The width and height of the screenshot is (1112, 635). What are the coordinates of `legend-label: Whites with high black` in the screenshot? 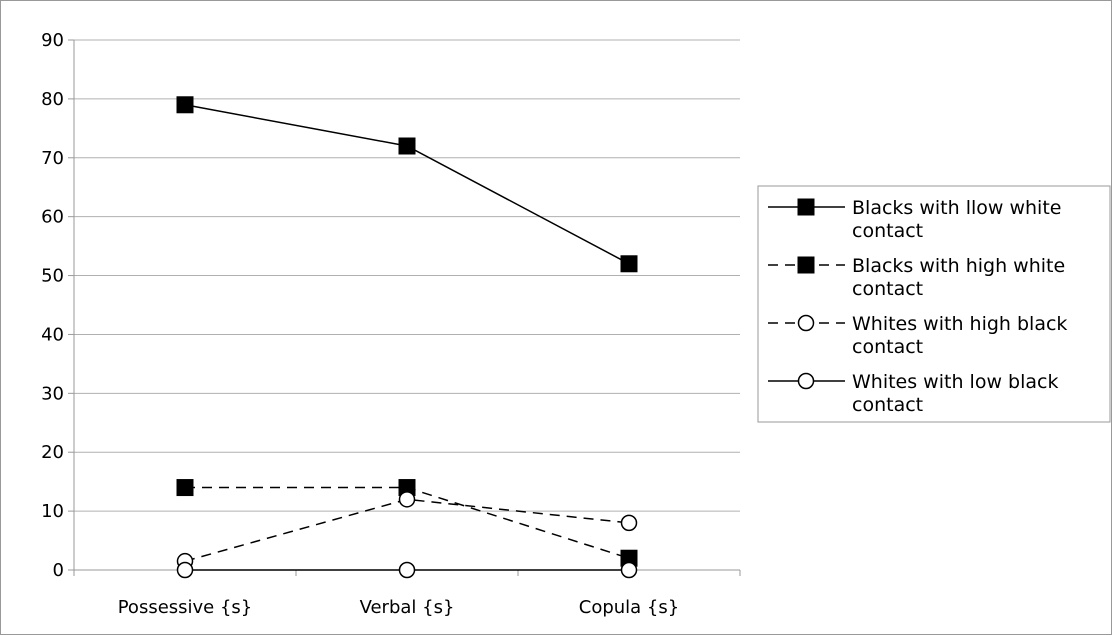 It's located at (959, 324).